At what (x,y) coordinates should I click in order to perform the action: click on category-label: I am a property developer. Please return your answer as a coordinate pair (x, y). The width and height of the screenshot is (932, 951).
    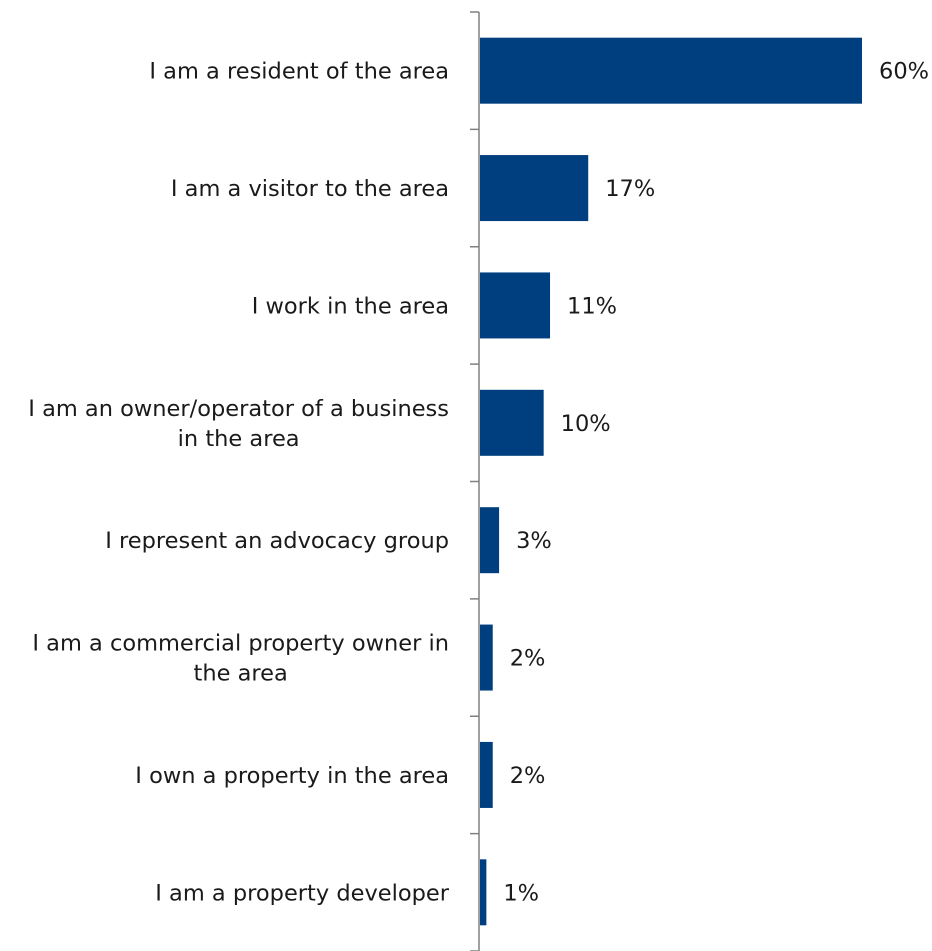
    Looking at the image, I should click on (302, 893).